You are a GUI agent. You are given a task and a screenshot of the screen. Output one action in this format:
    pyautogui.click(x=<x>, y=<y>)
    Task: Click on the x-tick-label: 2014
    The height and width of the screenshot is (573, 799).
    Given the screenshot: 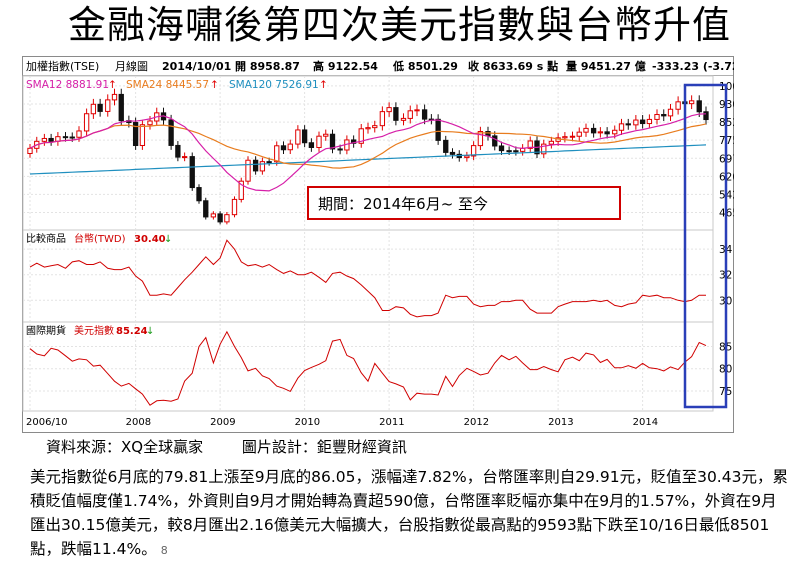 What is the action you would take?
    pyautogui.click(x=645, y=422)
    